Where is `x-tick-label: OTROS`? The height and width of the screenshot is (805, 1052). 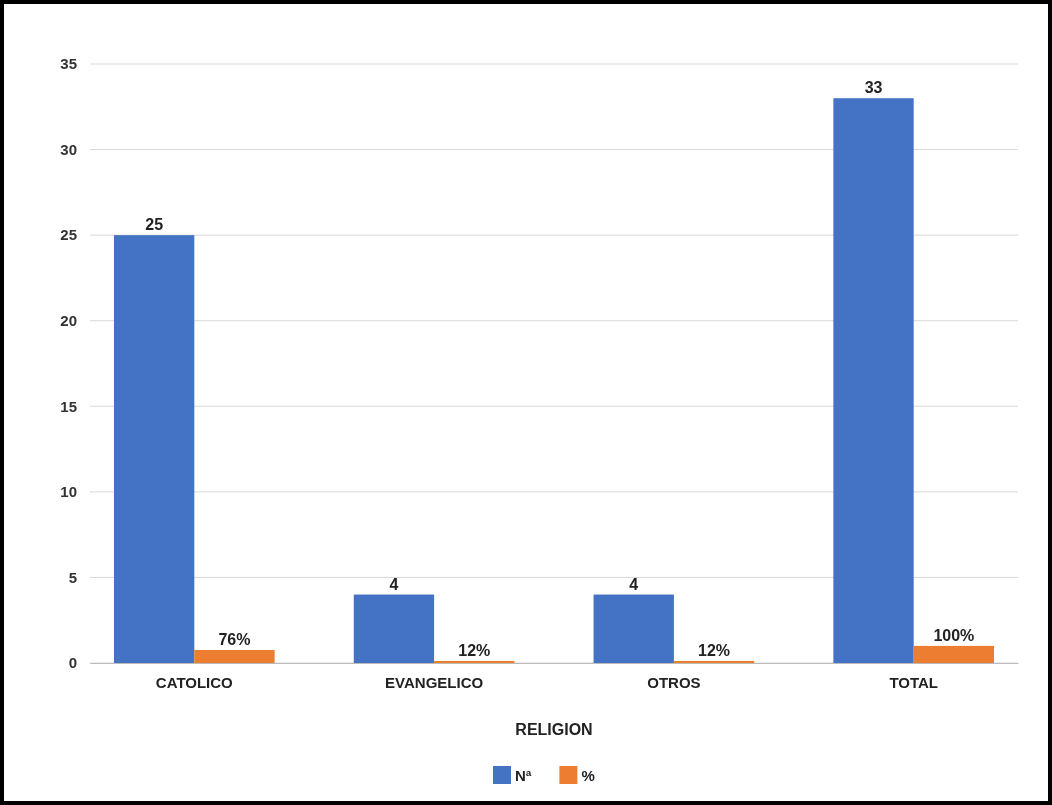 x-tick-label: OTROS is located at coordinates (674, 682).